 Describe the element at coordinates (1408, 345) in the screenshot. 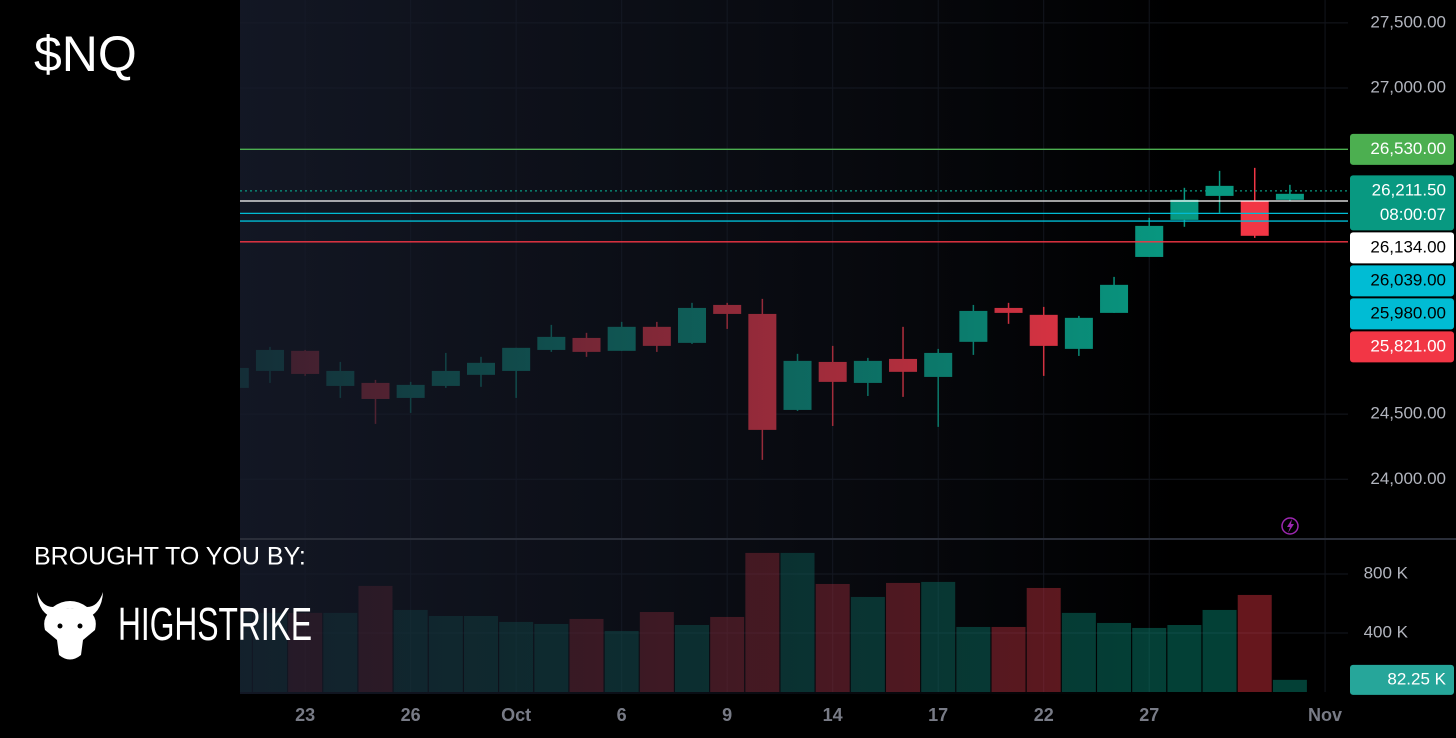

I see `price-label: 25,821.00` at that location.